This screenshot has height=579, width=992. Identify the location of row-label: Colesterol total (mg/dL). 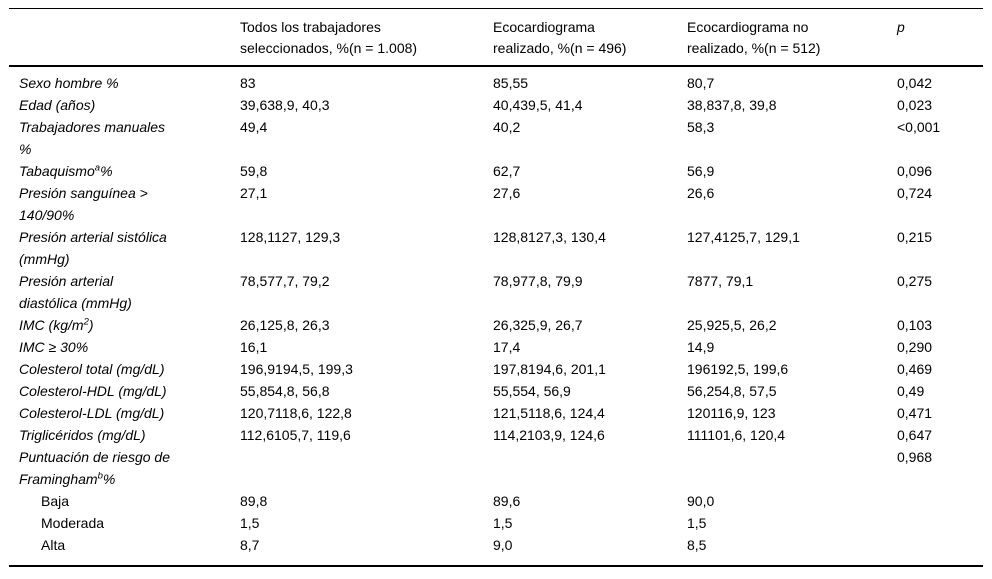
(92, 369).